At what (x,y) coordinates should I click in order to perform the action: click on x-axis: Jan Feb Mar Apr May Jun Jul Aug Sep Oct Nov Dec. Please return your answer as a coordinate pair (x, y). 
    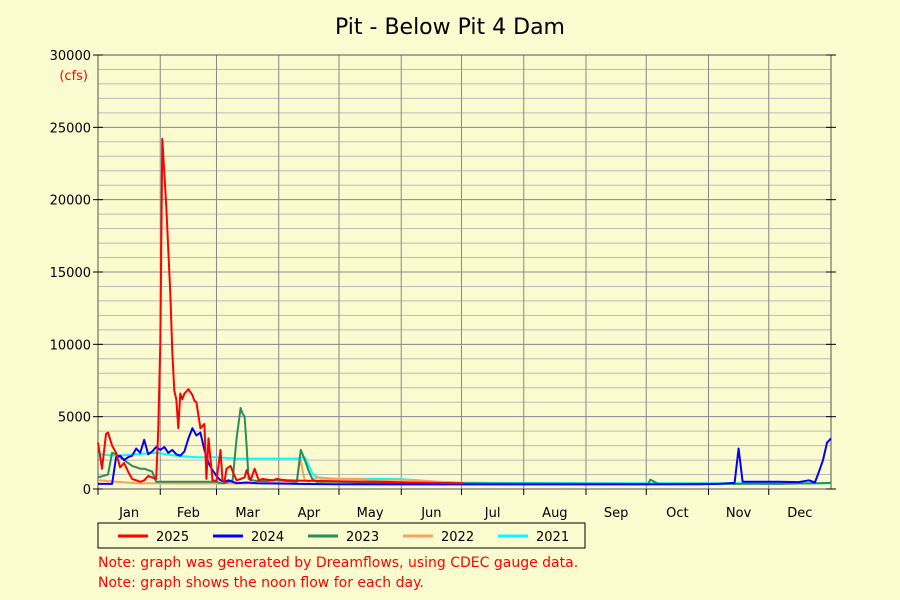
    Looking at the image, I should click on (454, 505).